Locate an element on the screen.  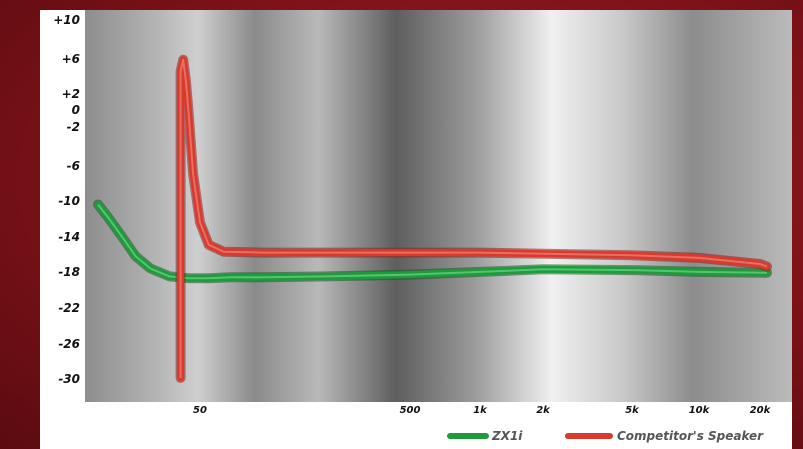
y-tick-label: 0 is located at coordinates (76, 110).